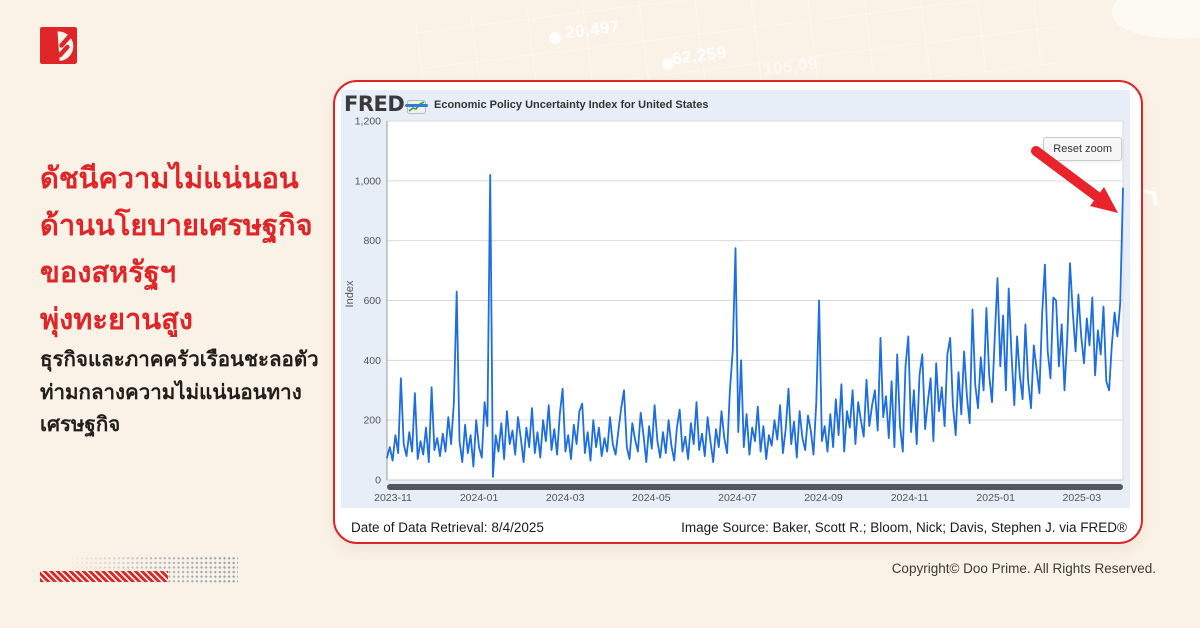 Image resolution: width=1200 pixels, height=628 pixels. What do you see at coordinates (592, 29) in the screenshot?
I see `watermark-number: 20,497` at bounding box center [592, 29].